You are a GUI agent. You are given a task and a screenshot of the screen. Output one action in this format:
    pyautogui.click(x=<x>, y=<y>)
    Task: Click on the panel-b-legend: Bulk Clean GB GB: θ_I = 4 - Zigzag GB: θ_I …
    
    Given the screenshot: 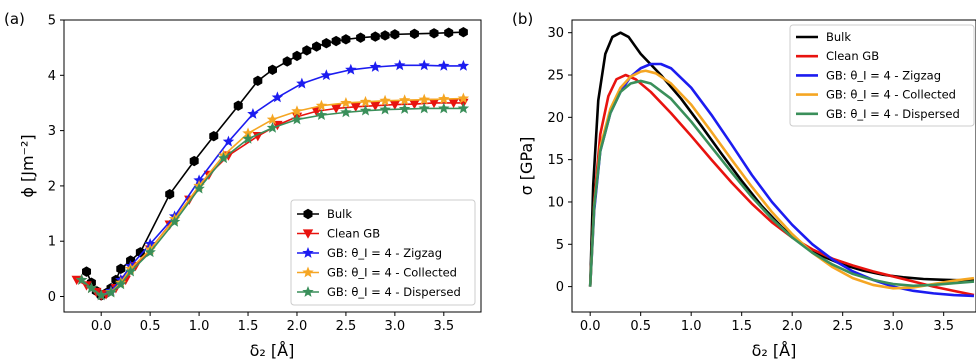 What is the action you would take?
    pyautogui.click(x=882, y=75)
    